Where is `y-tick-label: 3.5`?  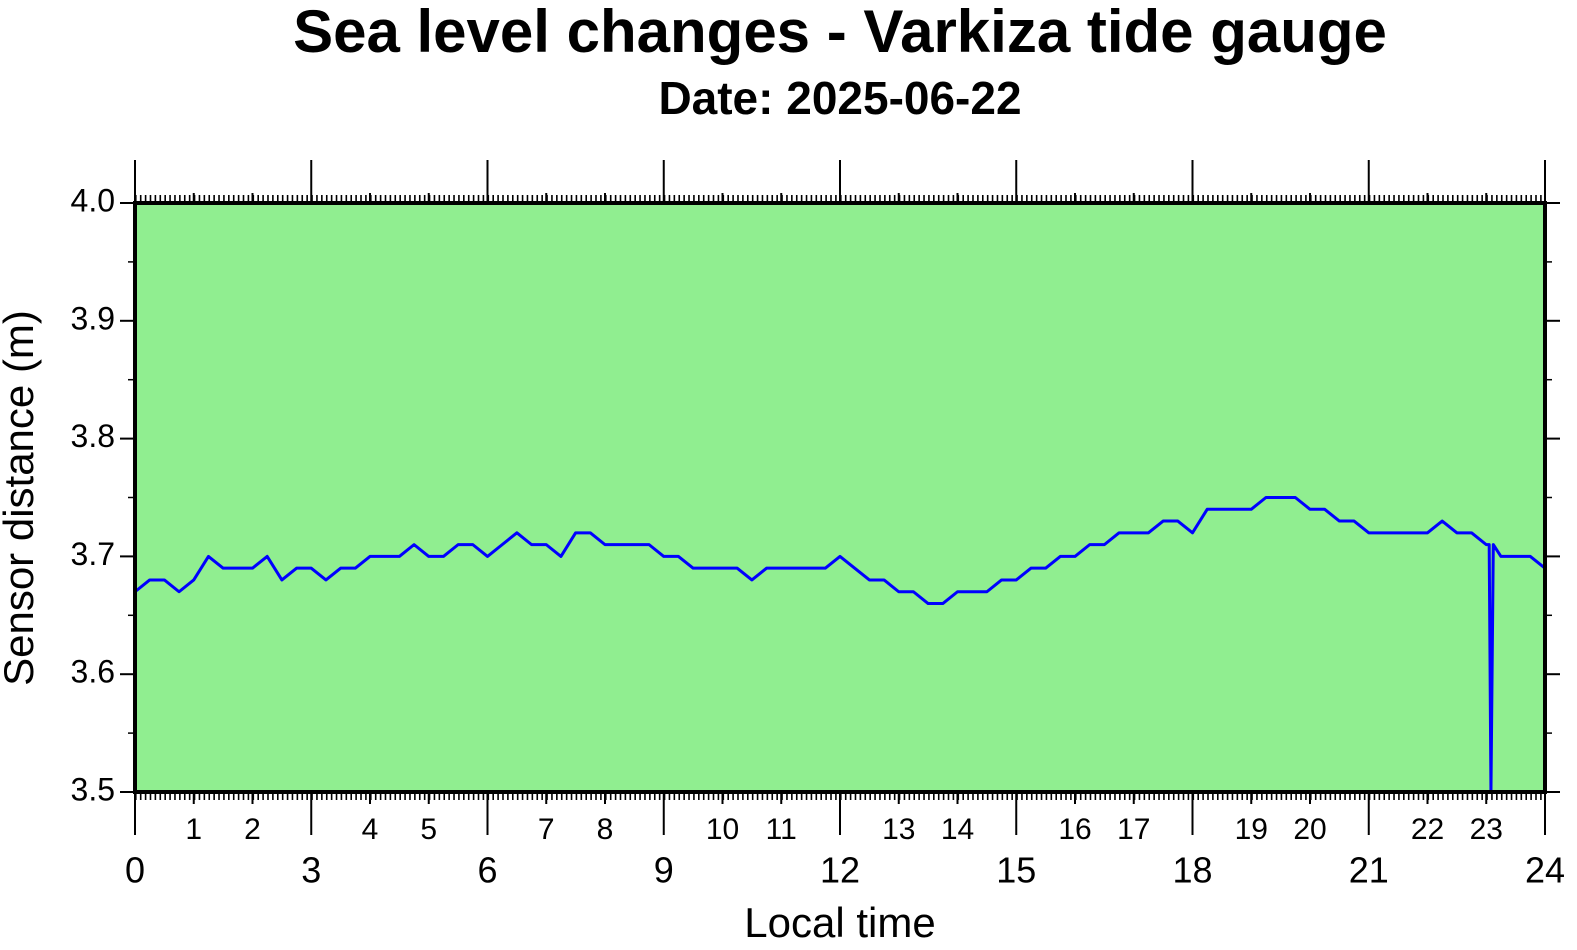 y-tick-label: 3.5 is located at coordinates (93, 789).